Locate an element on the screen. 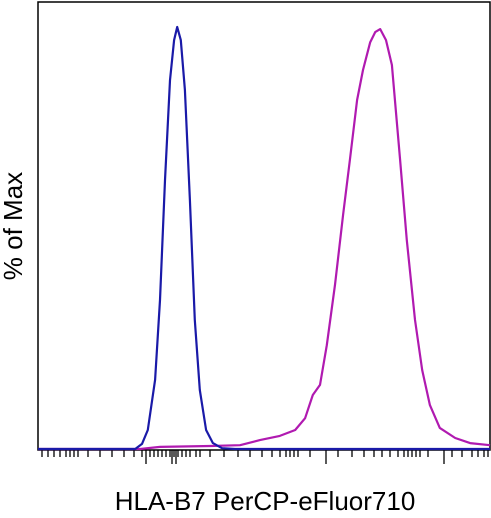 The height and width of the screenshot is (518, 491). x-axis-label: HLA-B7 PerCP-eFluor710 is located at coordinates (265, 501).